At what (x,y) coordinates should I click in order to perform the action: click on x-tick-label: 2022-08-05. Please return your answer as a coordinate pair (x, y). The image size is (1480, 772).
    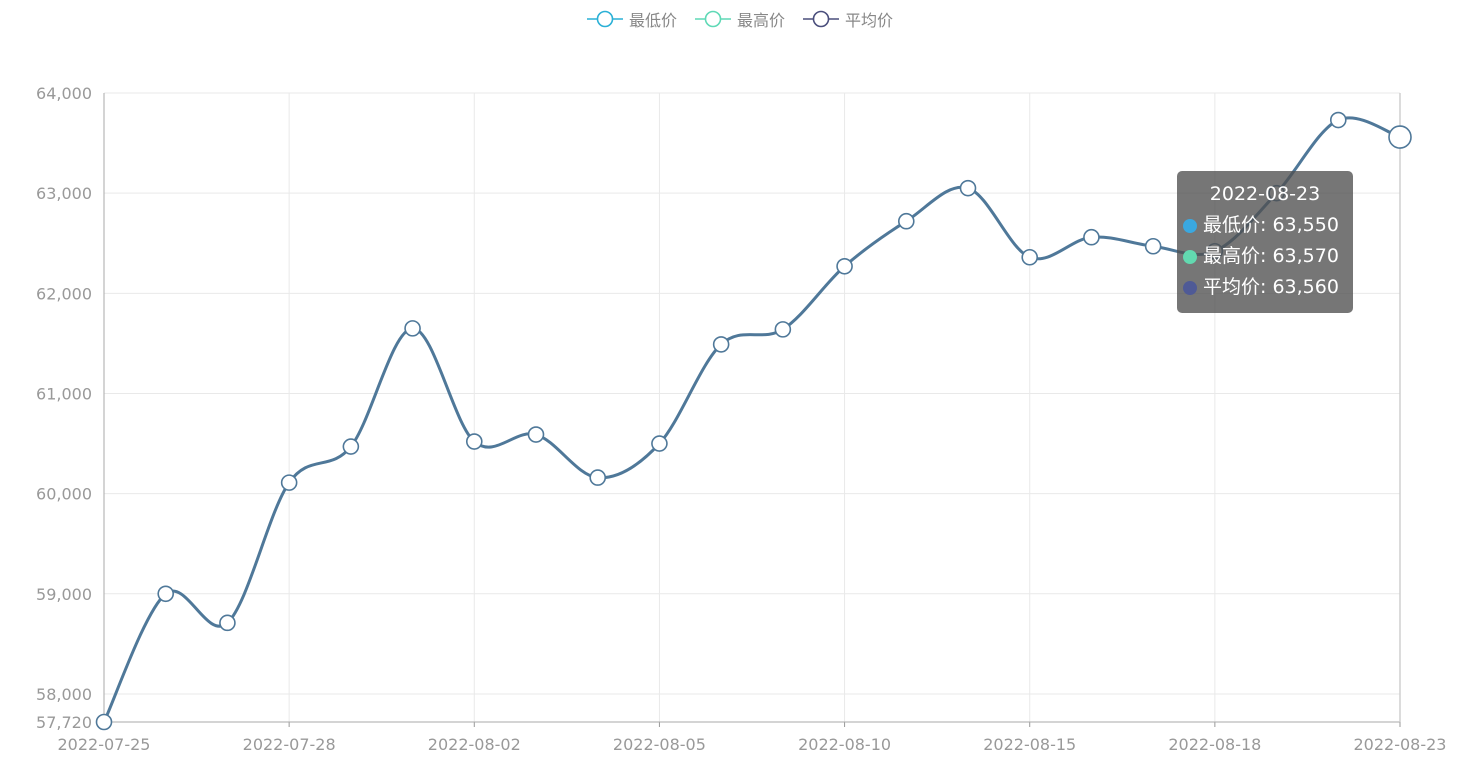
    Looking at the image, I should click on (659, 744).